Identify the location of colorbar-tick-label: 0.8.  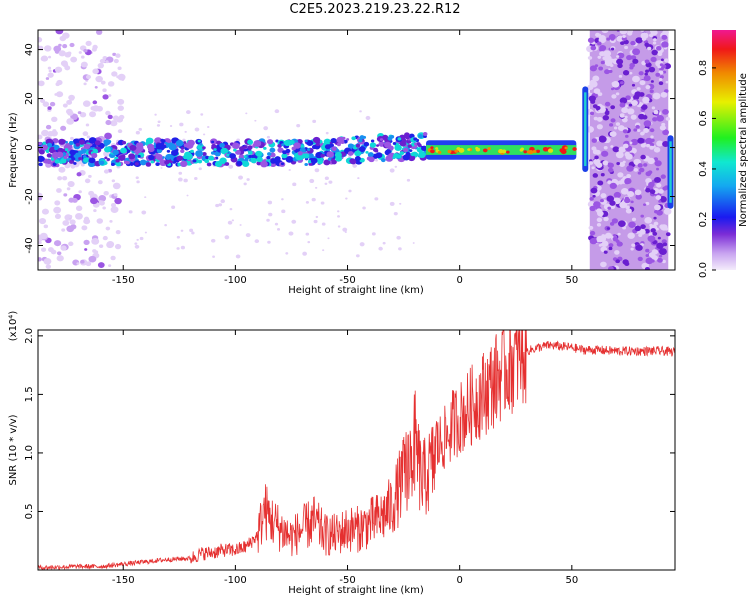
(703, 68).